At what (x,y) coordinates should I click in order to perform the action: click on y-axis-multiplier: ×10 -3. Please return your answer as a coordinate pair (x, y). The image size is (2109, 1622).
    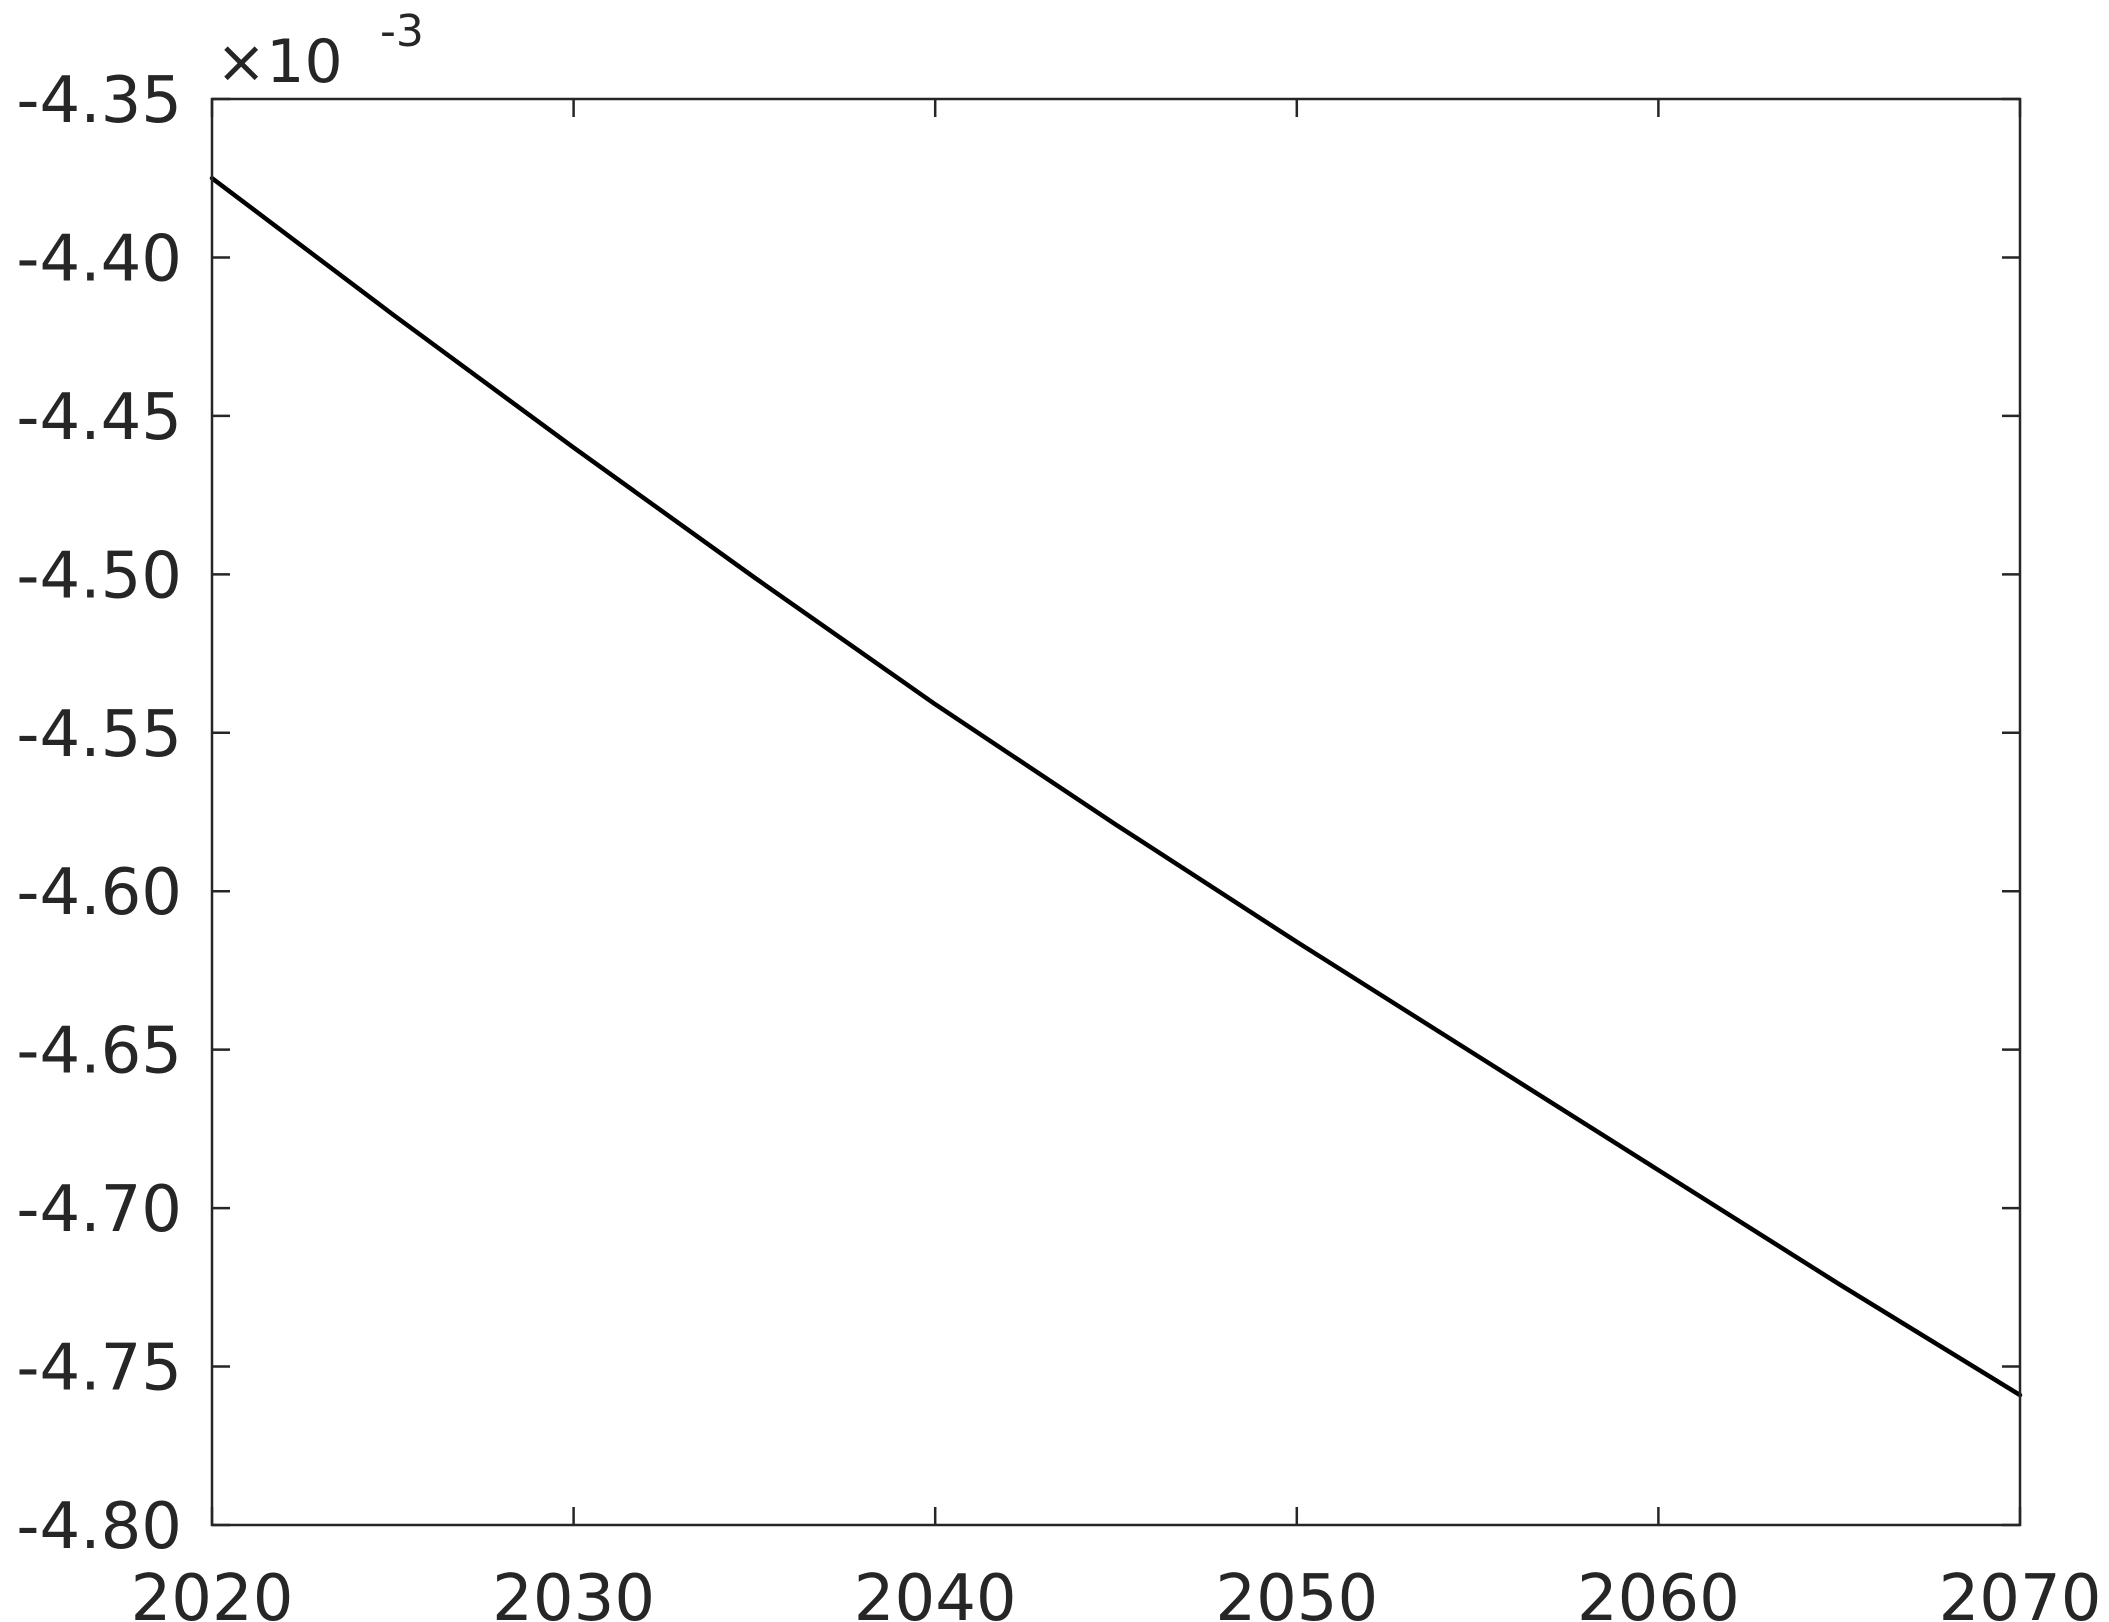
    Looking at the image, I should click on (320, 51).